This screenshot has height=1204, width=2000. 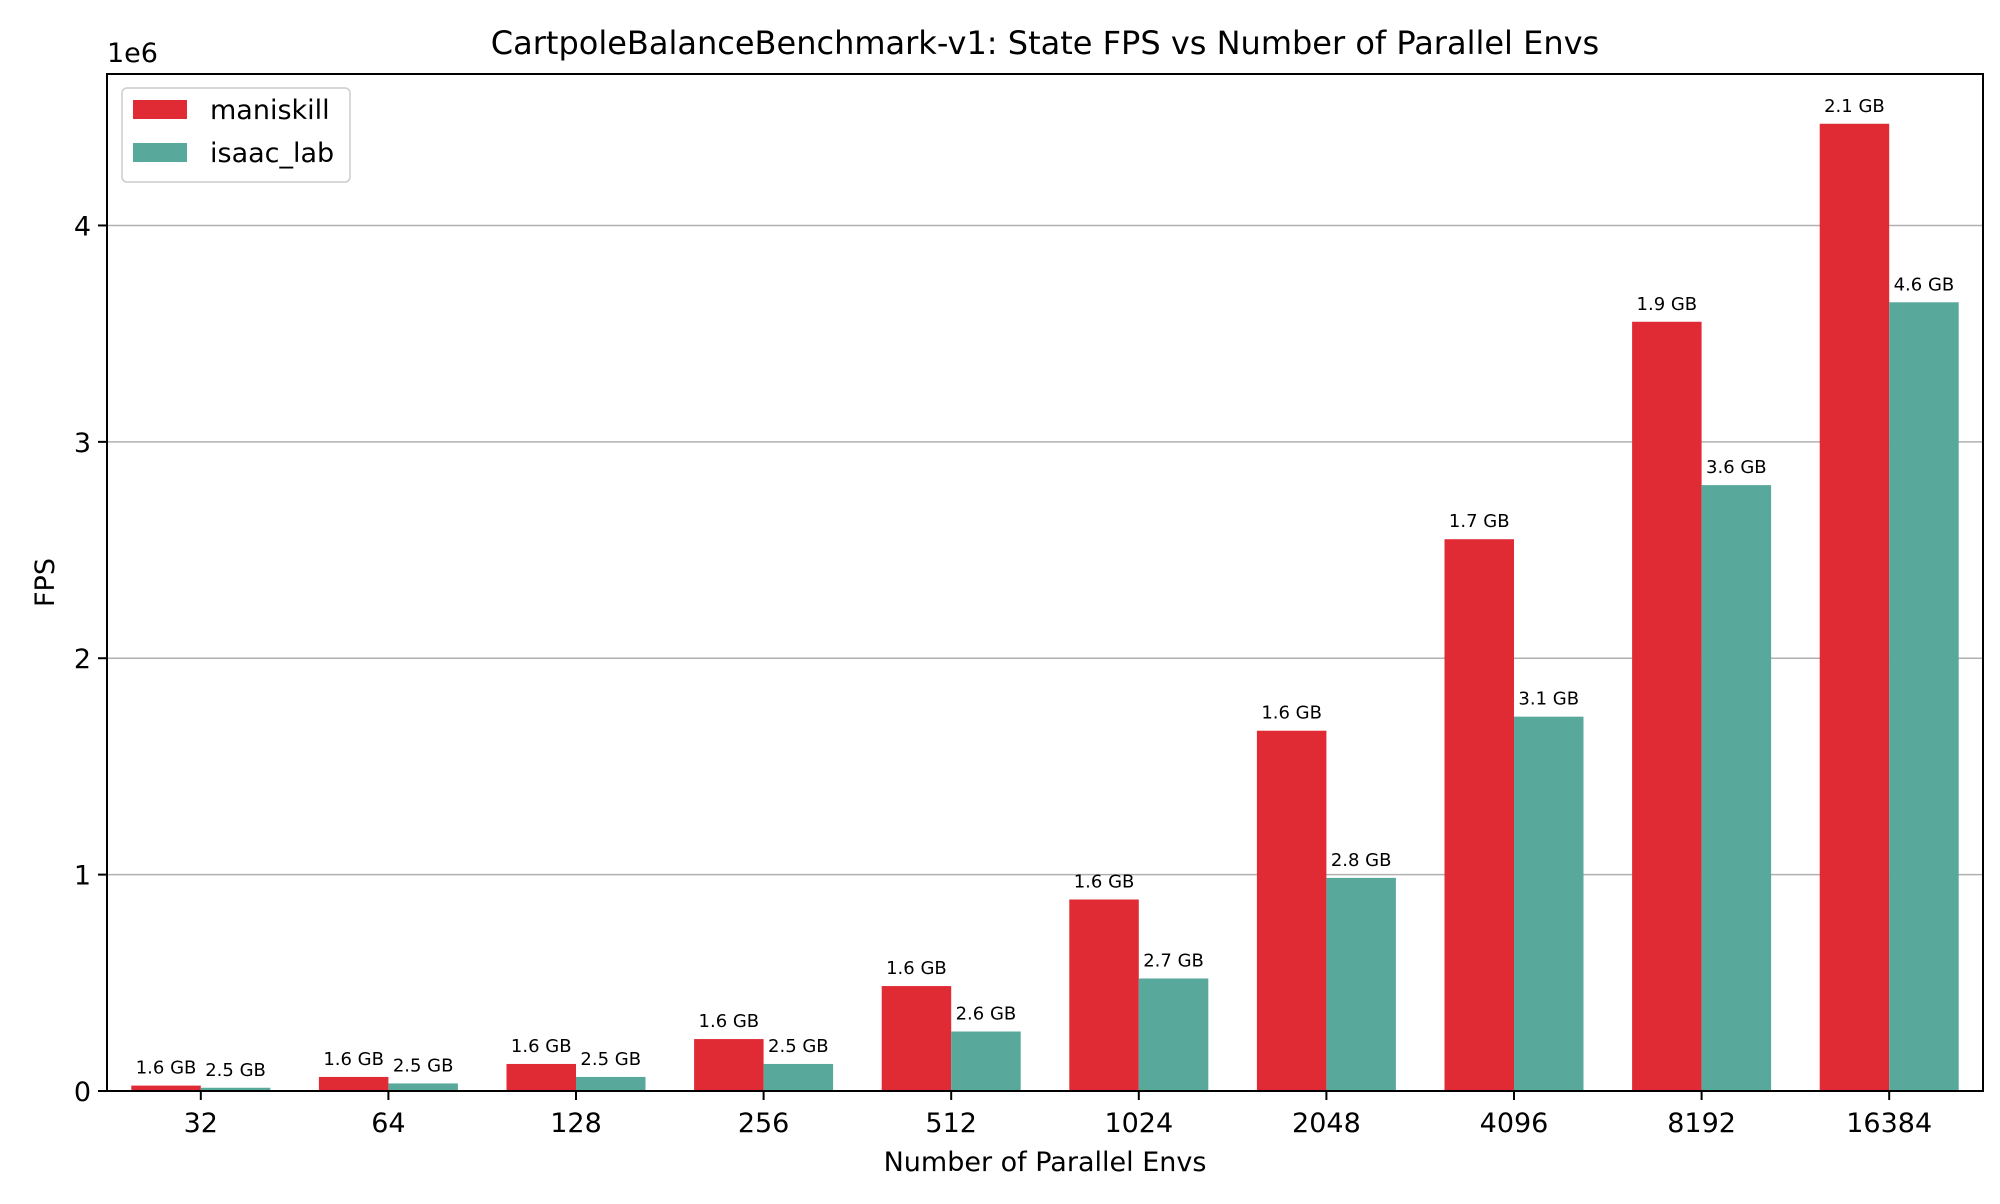 I want to click on x-tick-label: 256, so click(x=764, y=1123).